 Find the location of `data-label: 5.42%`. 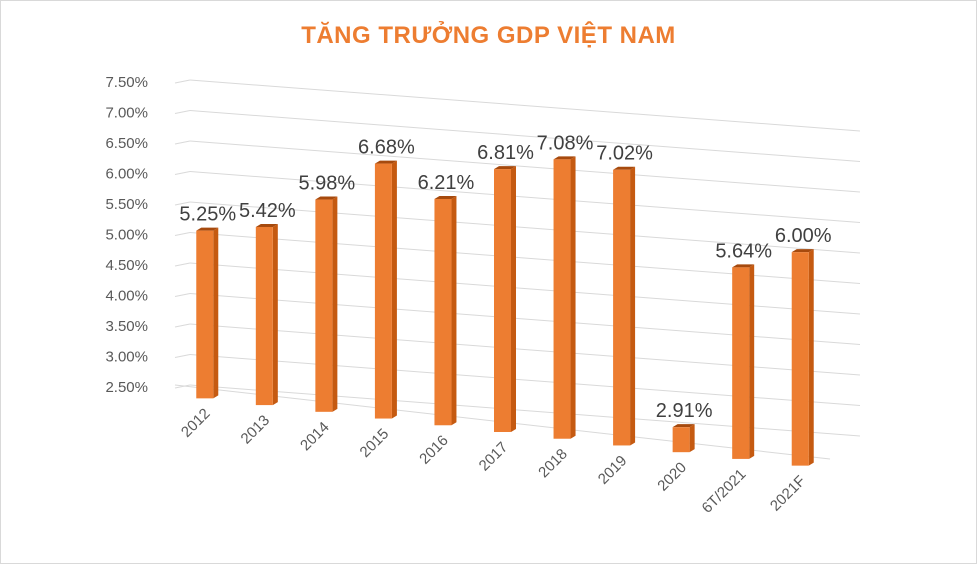

data-label: 5.42% is located at coordinates (267, 211).